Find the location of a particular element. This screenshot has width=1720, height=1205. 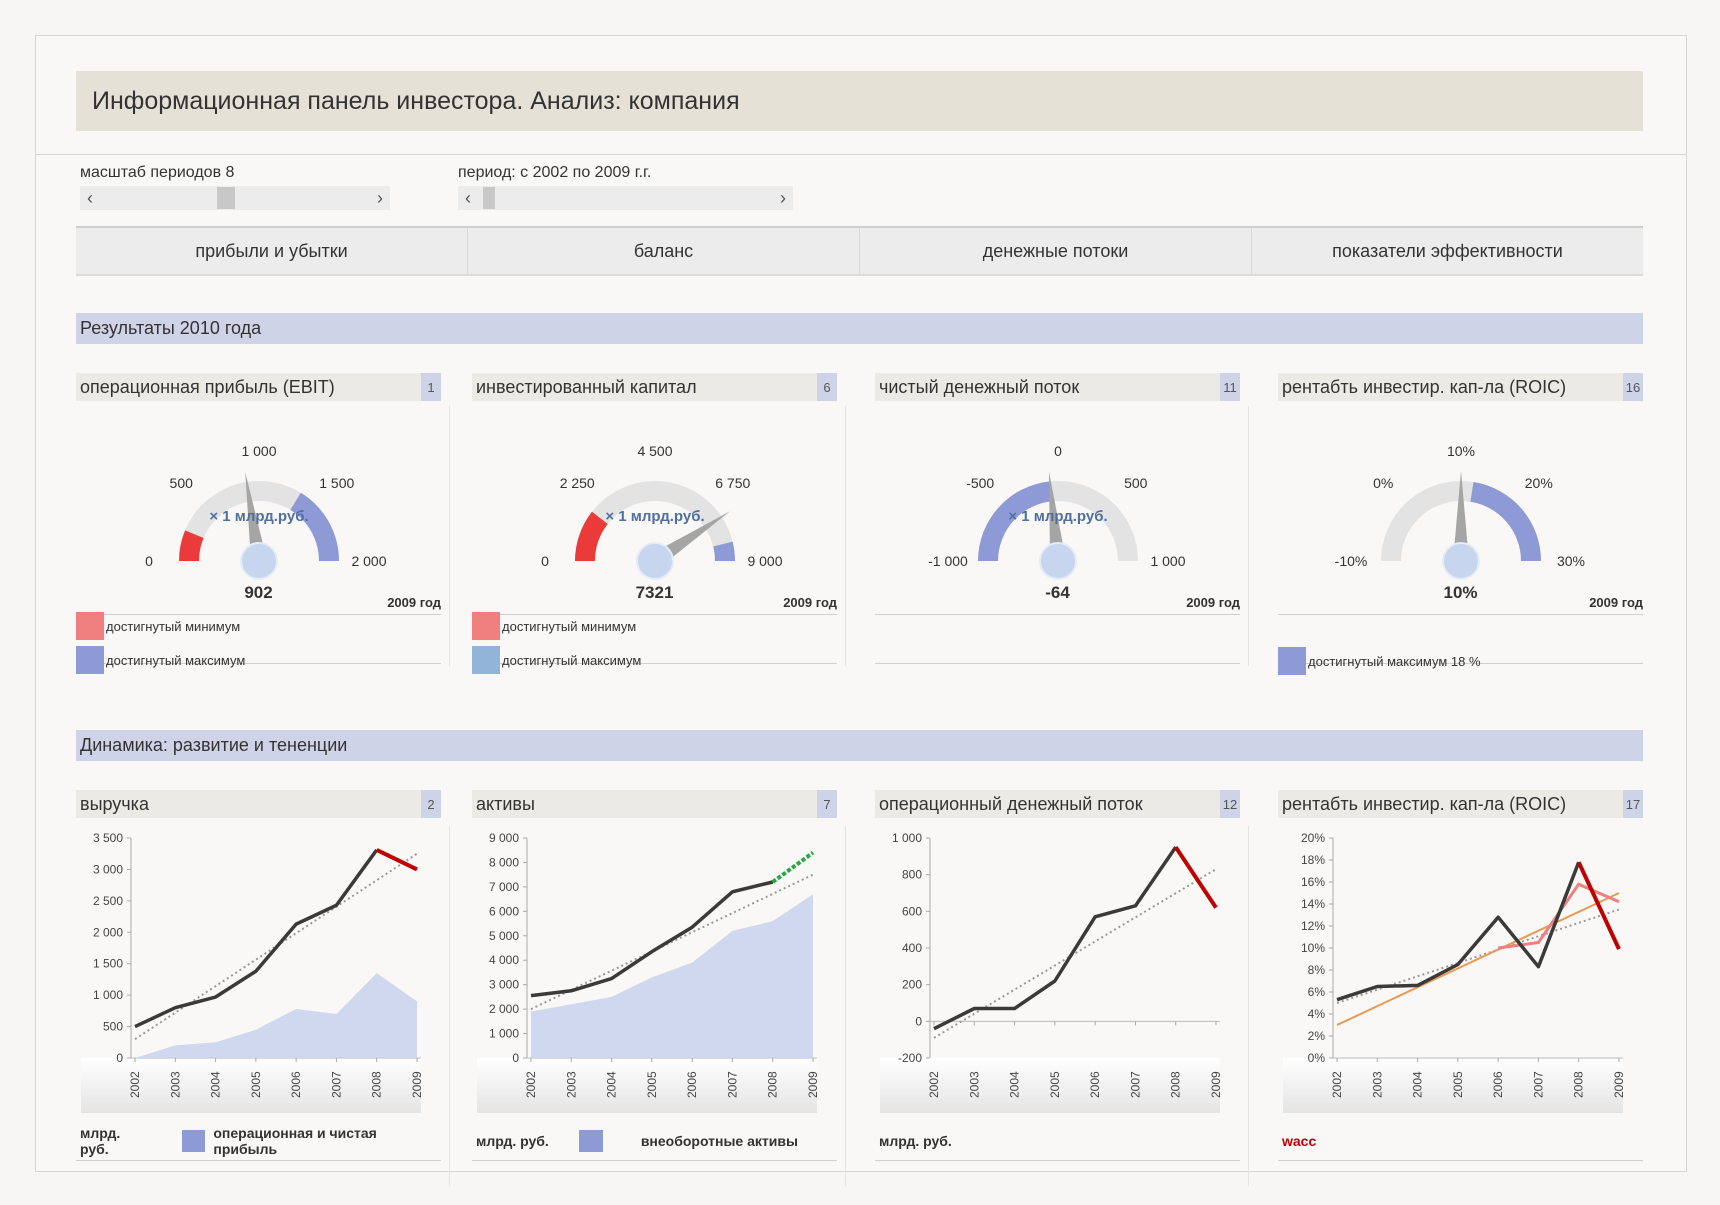

legend-item: достигнутый минимум is located at coordinates (554, 626).